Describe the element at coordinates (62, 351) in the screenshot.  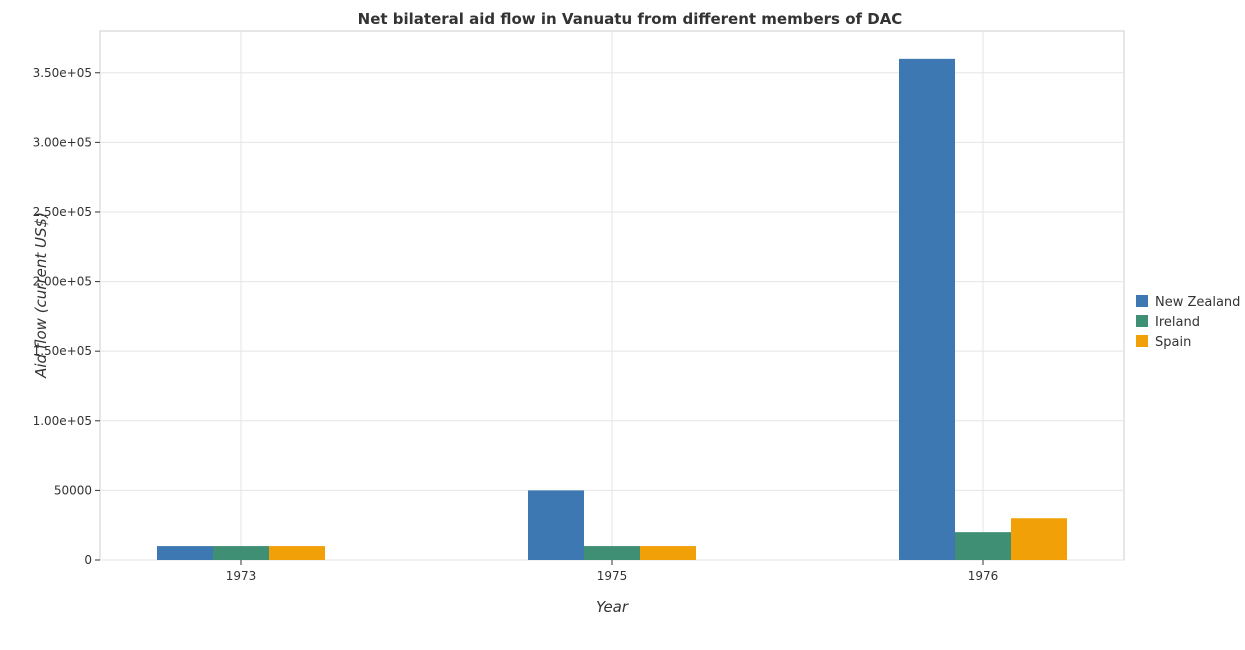
I see `y-tick-label: 1.50e+05` at that location.